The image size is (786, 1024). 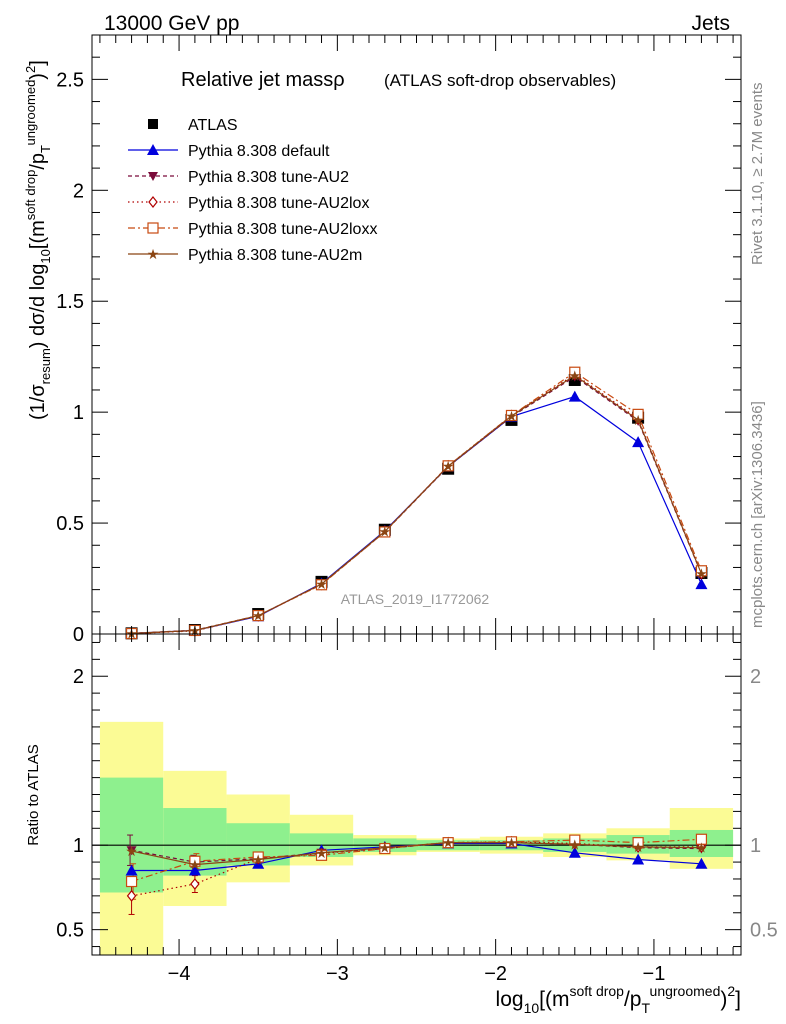 What do you see at coordinates (618, 999) in the screenshot?
I see `x-axis-label: log10[(msoft drop/pTungroomed)2]` at bounding box center [618, 999].